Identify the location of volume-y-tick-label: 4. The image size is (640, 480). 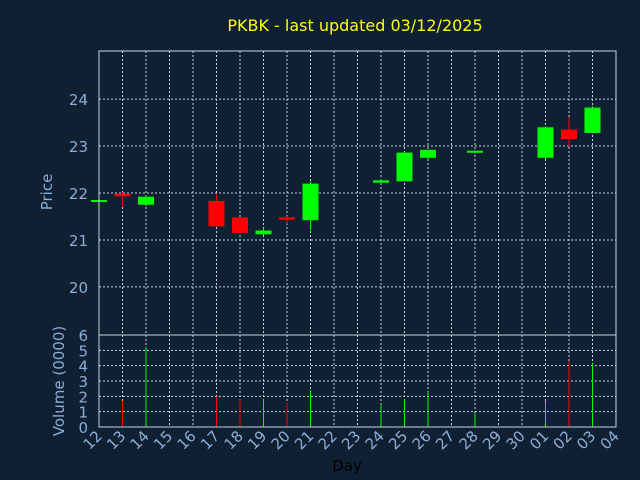
(83, 367).